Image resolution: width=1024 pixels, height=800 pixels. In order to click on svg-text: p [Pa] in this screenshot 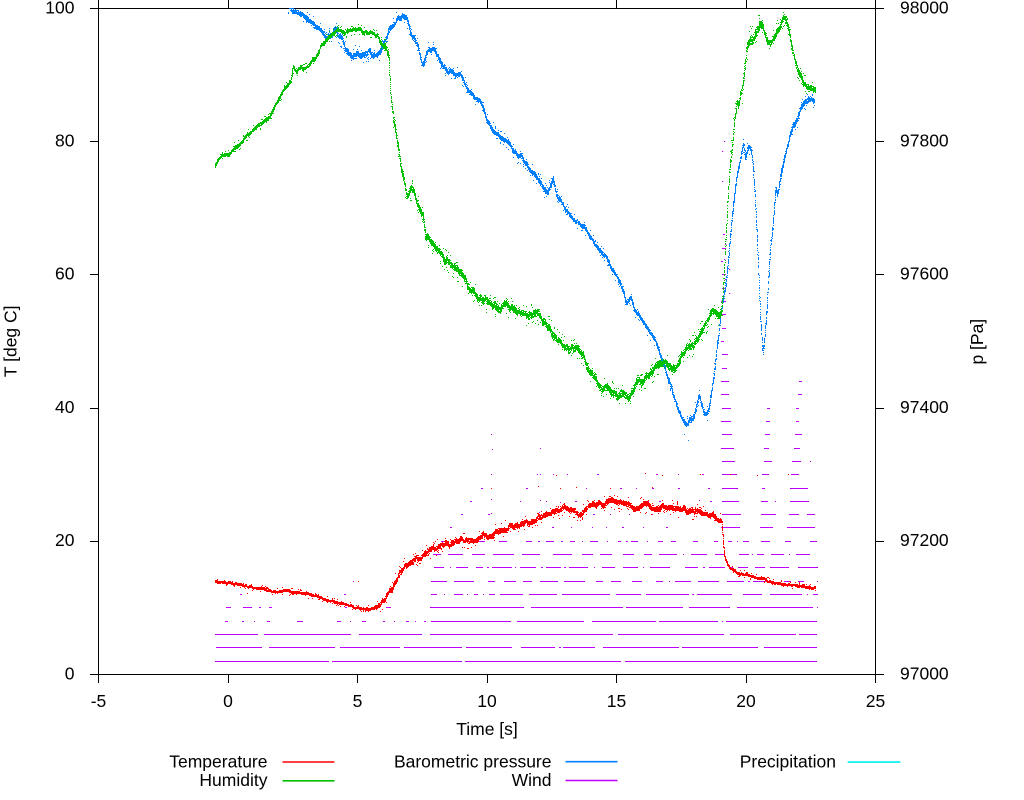, I will do `click(977, 342)`.